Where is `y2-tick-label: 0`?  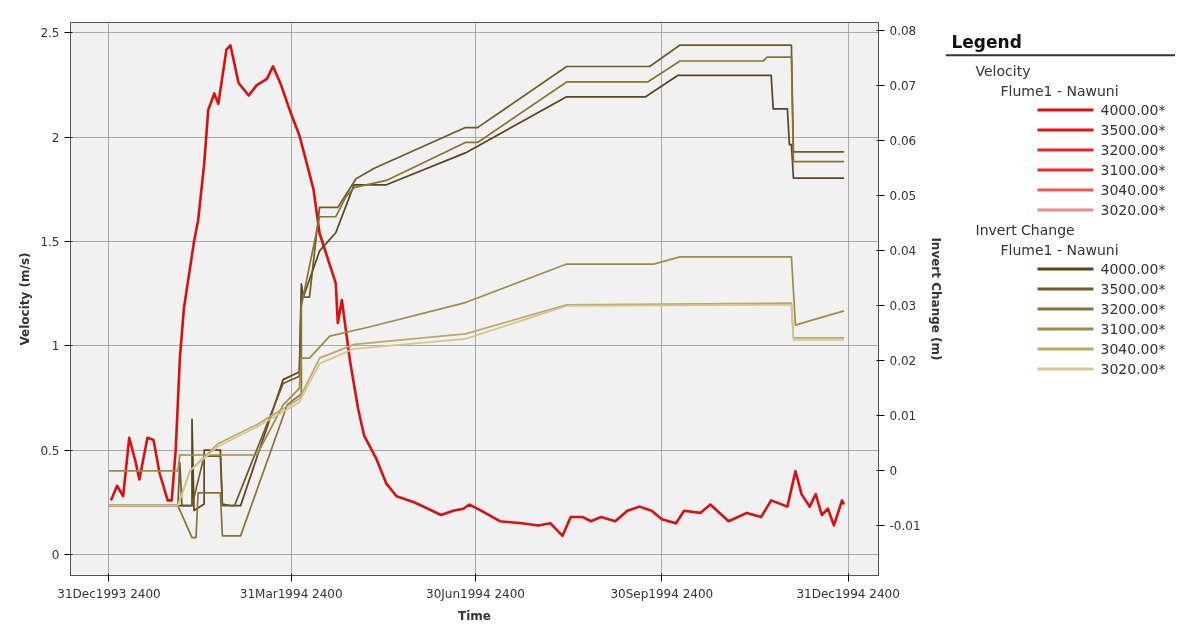
y2-tick-label: 0 is located at coordinates (893, 471).